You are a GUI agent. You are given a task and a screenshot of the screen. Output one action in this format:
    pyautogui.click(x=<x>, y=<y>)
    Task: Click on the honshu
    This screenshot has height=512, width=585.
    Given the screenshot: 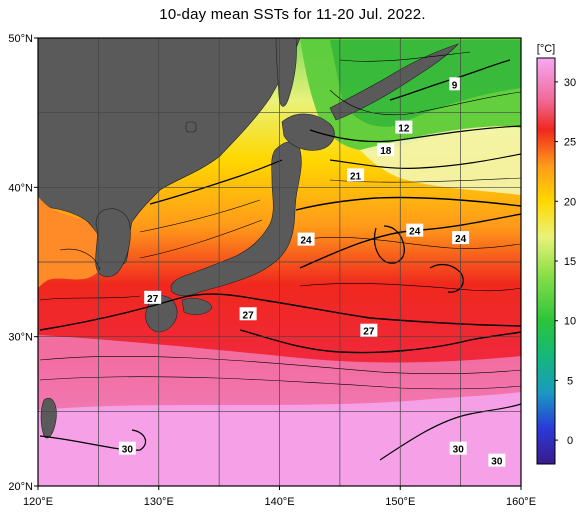 What is the action you would take?
    pyautogui.click(x=236, y=219)
    